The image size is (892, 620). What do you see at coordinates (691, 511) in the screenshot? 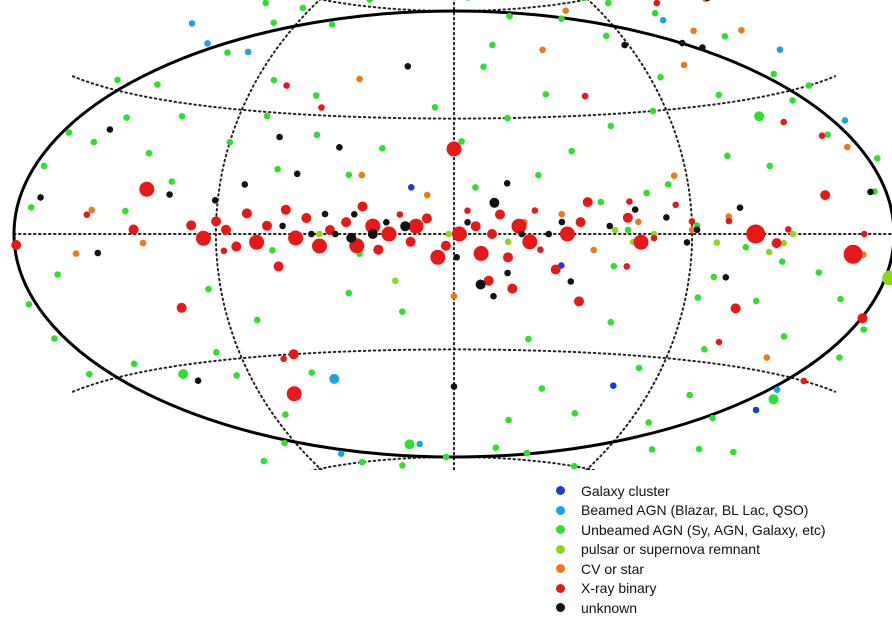
I see `legend-item-beamed-agn: Beamed AGN (Blazar, BL Lac, QSO)` at bounding box center [691, 511].